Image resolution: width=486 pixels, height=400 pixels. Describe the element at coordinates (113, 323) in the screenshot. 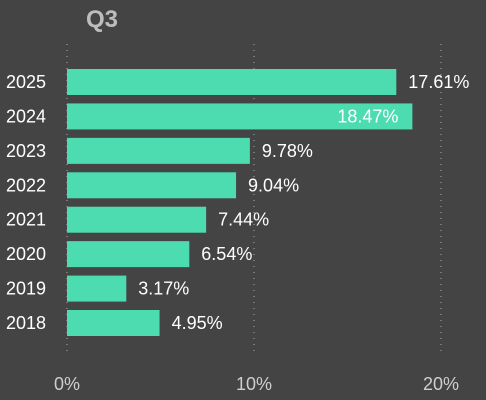

I see `bar-2018` at that location.